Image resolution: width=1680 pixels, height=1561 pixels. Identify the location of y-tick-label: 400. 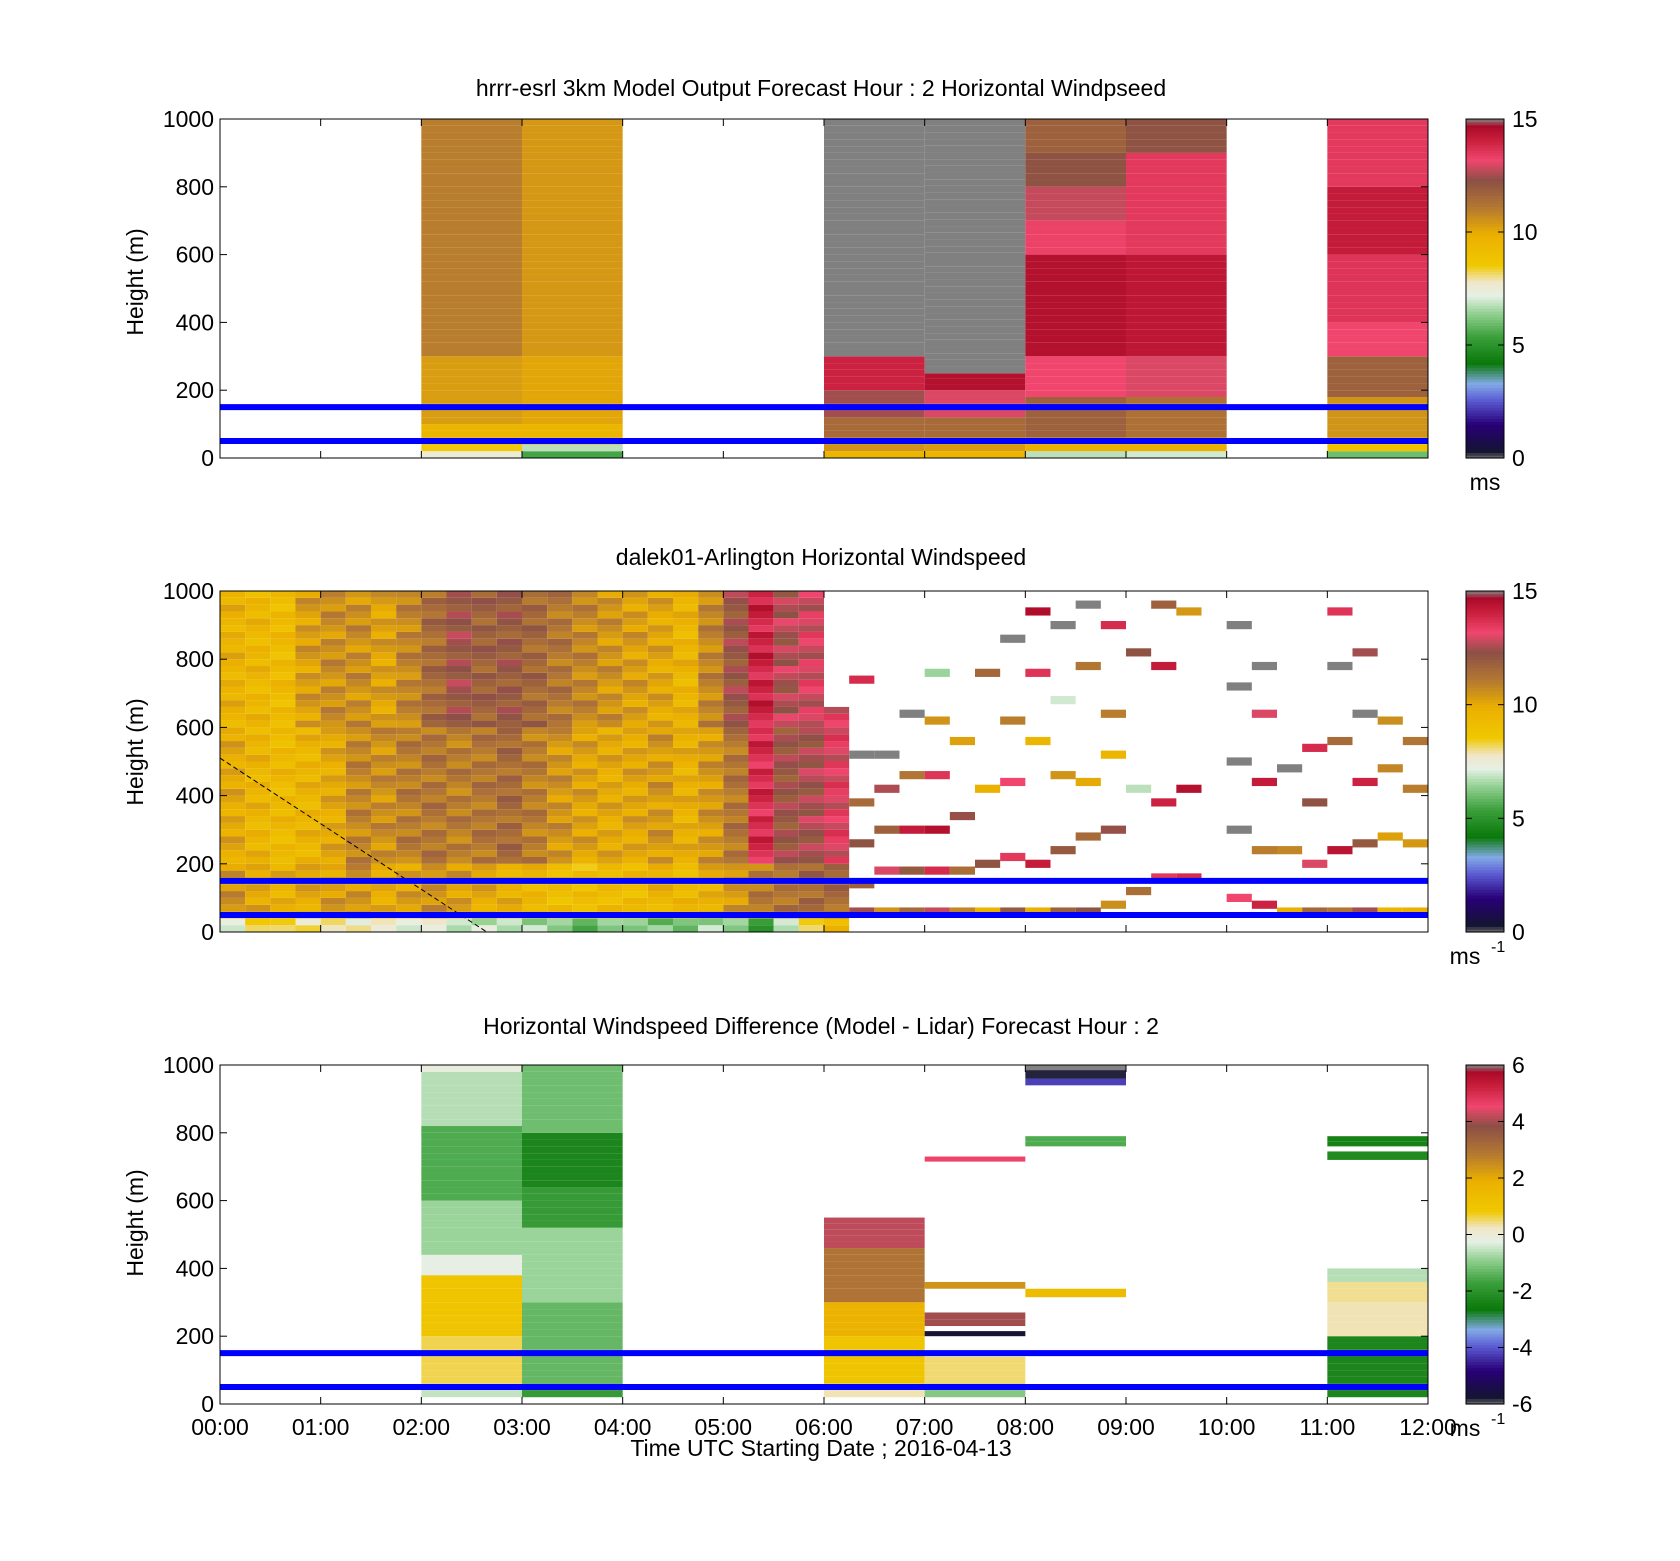
(195, 796).